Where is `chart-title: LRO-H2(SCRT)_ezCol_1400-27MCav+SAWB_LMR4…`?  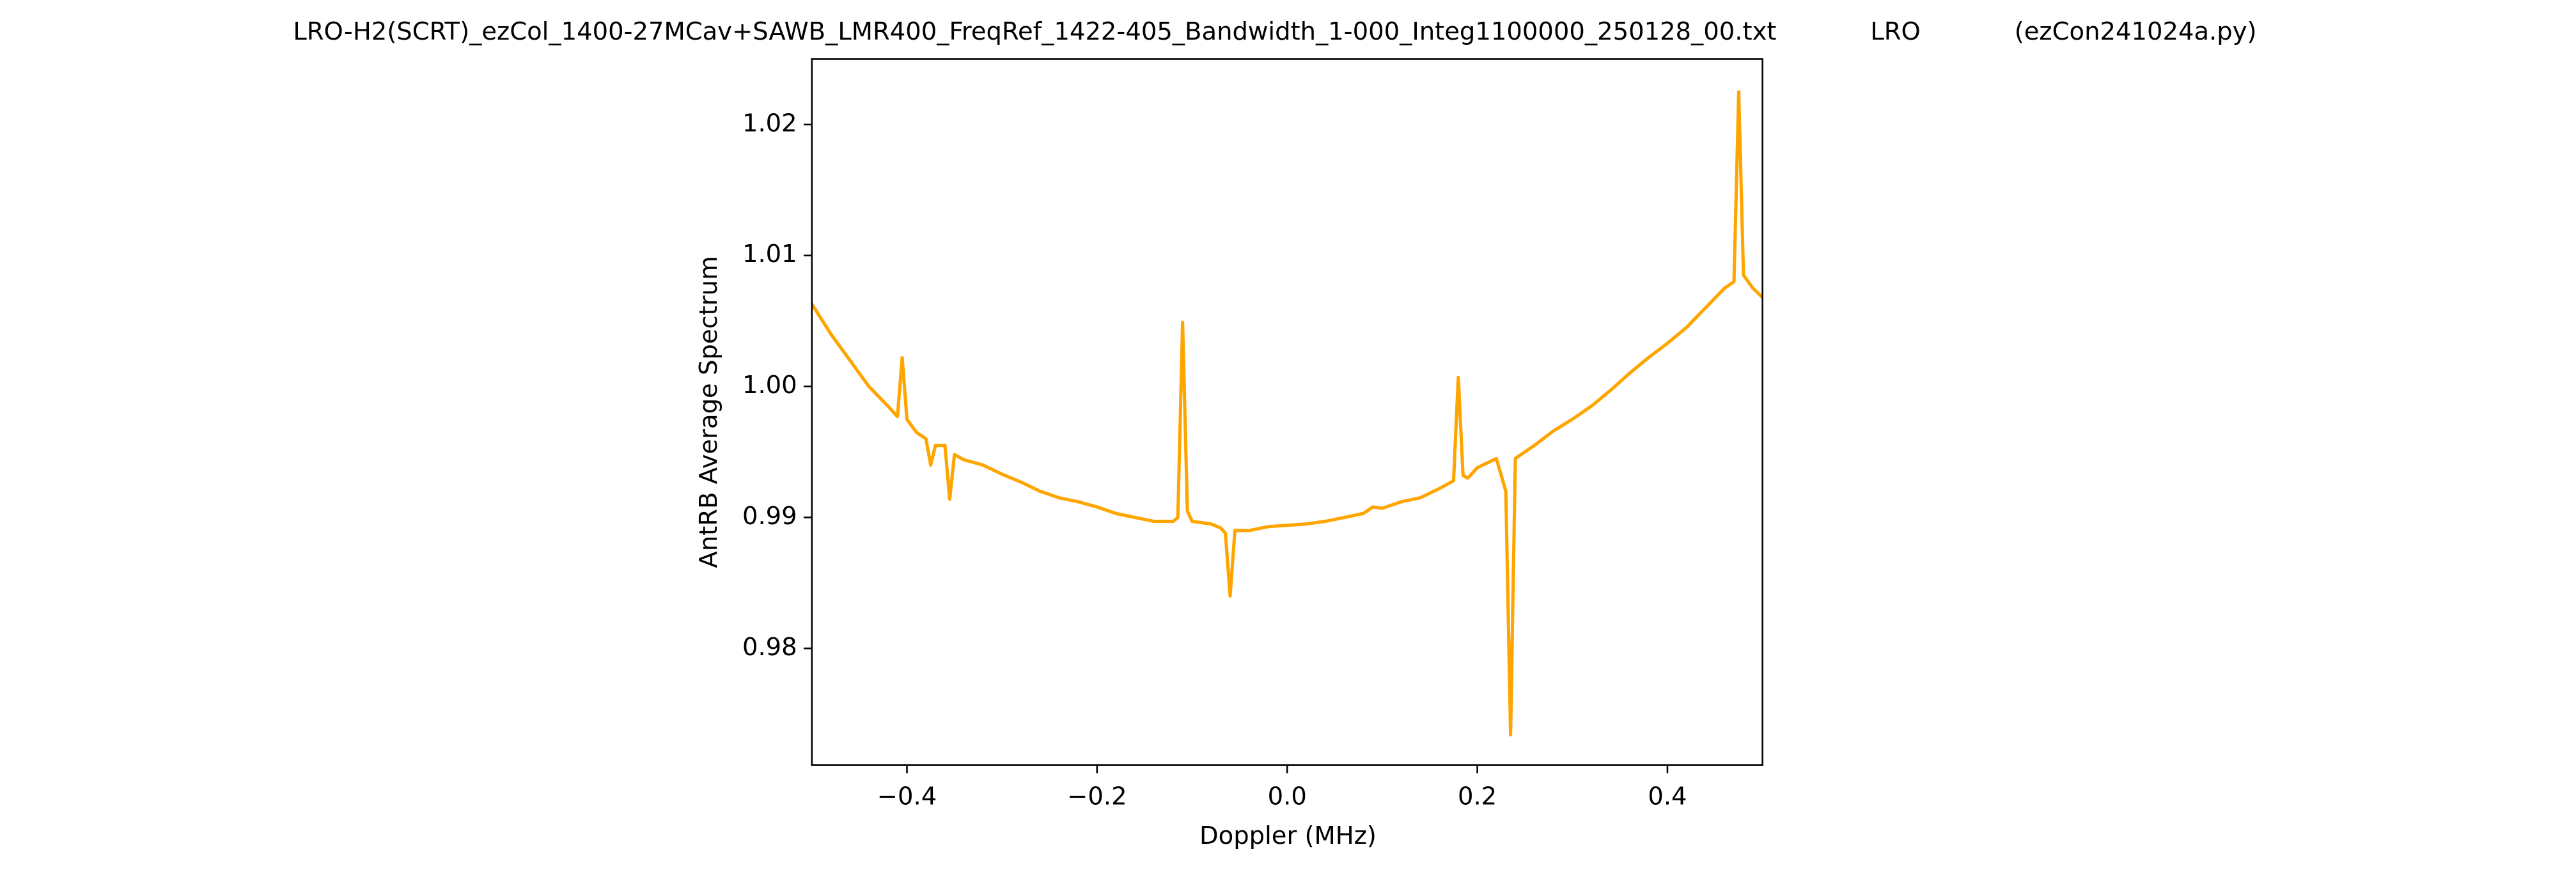
chart-title: LRO-H2(SCRT)_ezCol_1400-27MCav+SAWB_LMR4… is located at coordinates (1274, 31).